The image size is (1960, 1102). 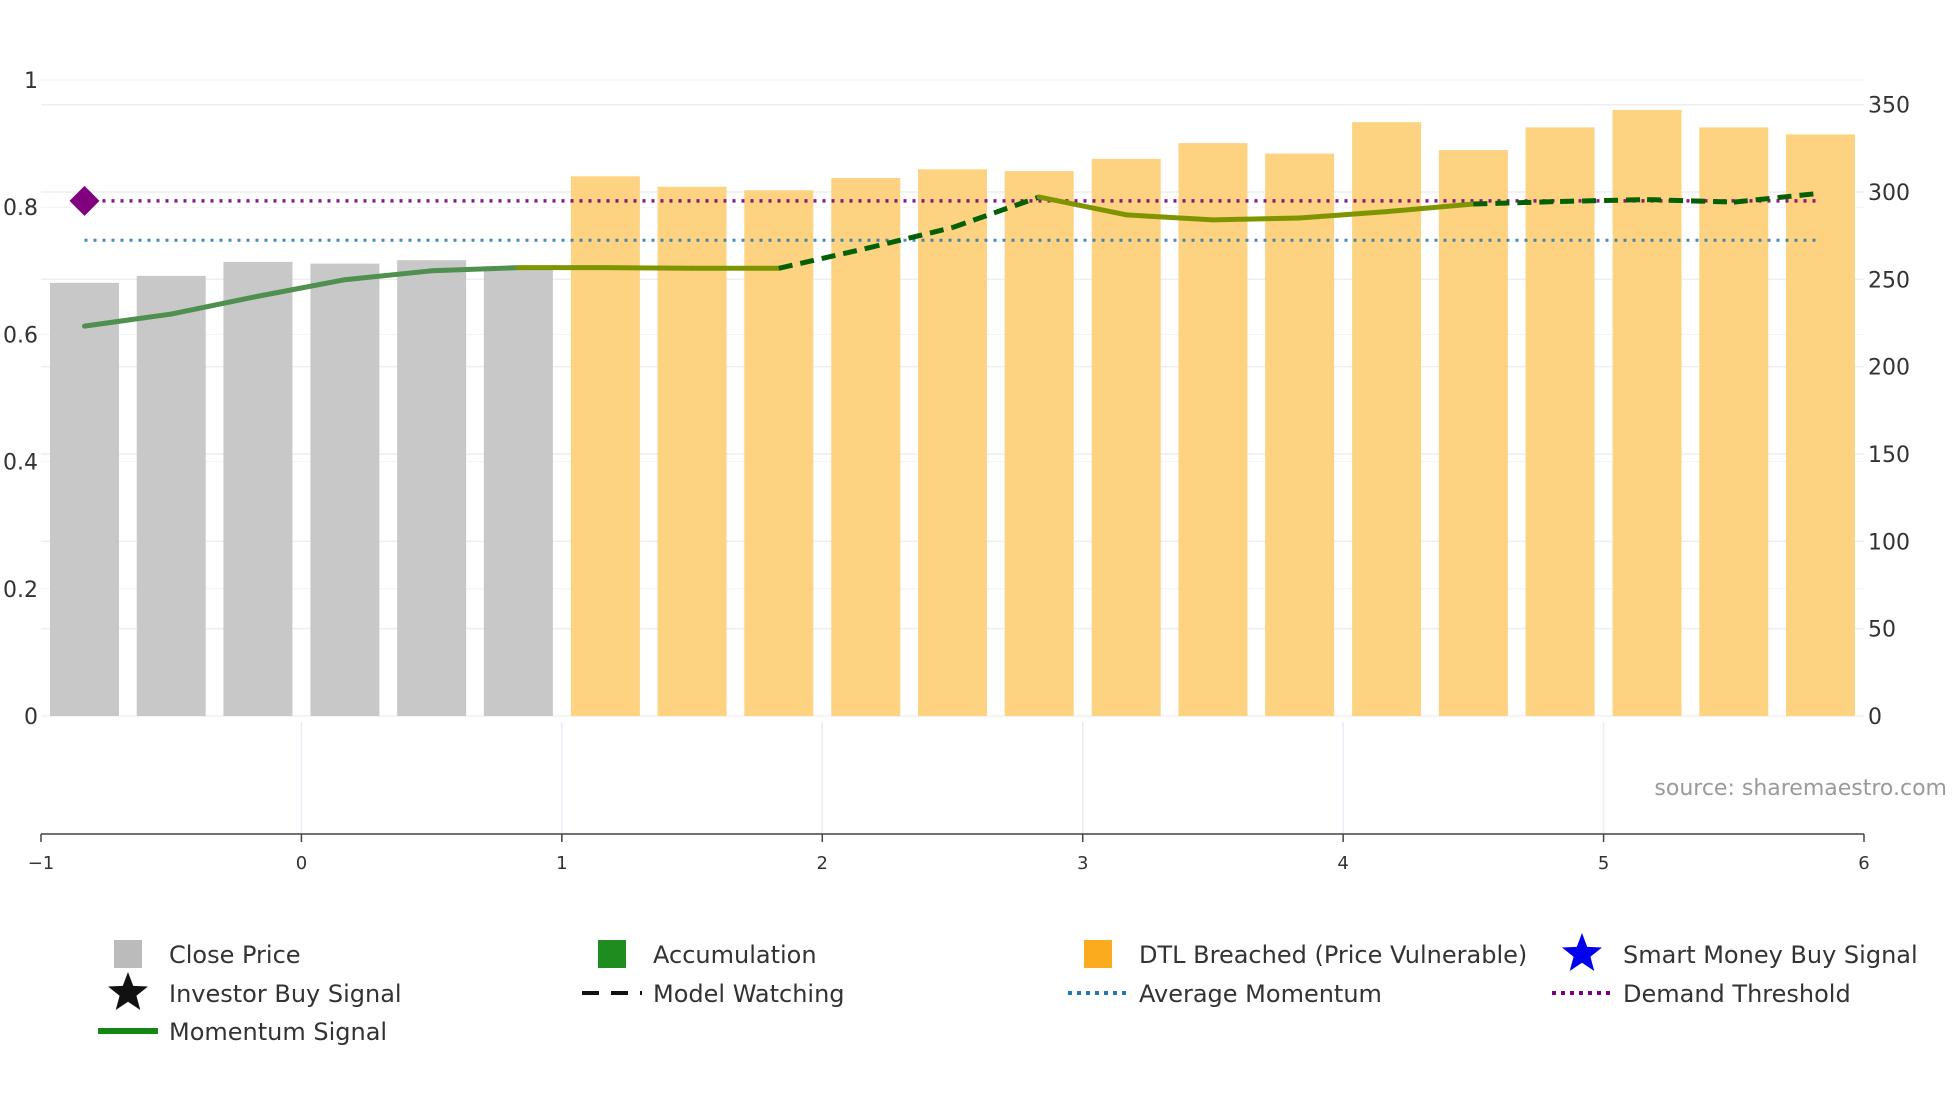 I want to click on x-tick-label: 0, so click(x=301, y=863).